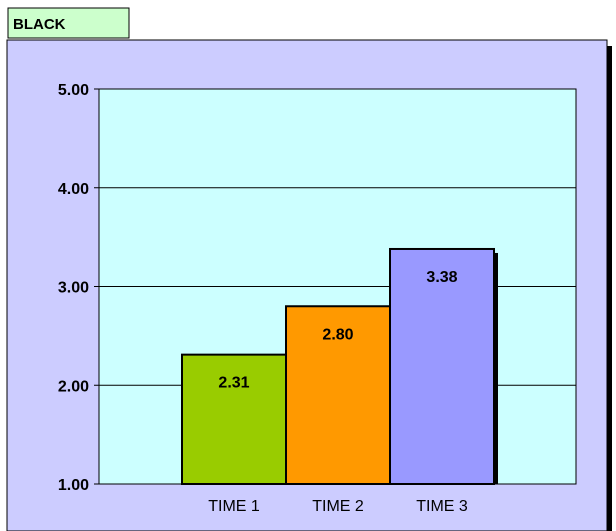  Describe the element at coordinates (73, 485) in the screenshot. I see `y-tick-label: 1.00` at that location.